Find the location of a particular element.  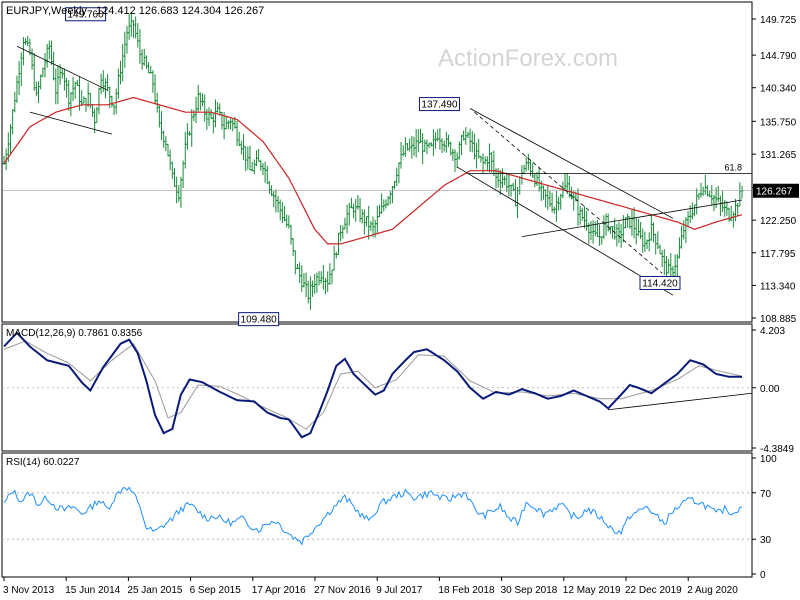

fib-label: 61.8 is located at coordinates (733, 168).